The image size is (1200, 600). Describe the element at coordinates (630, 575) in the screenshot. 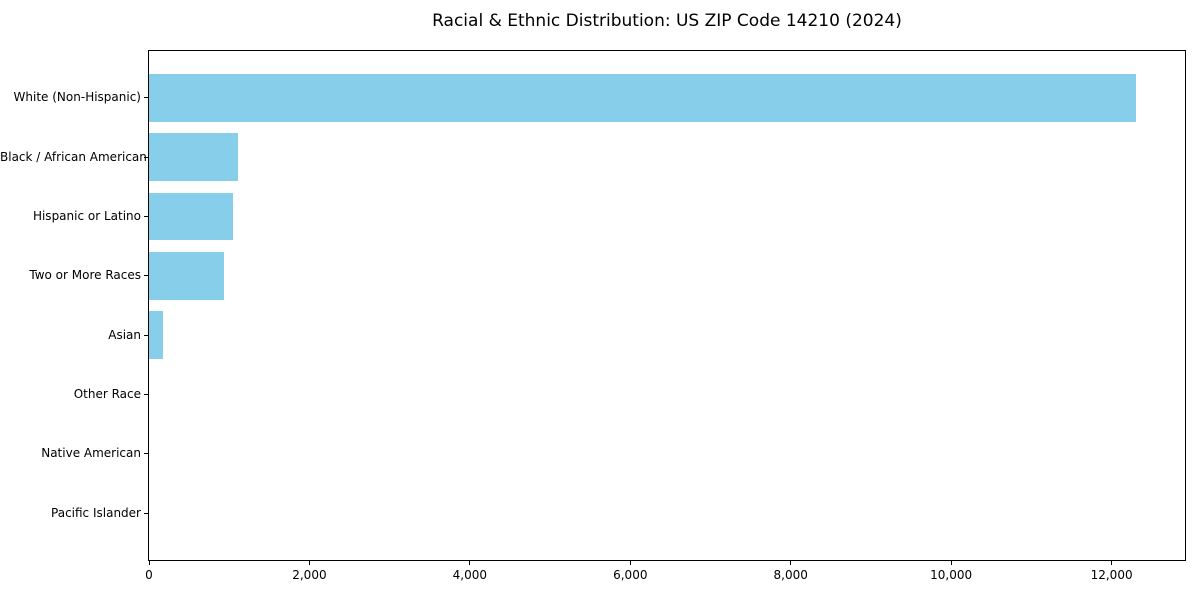

I see `x-tick-label-6-000: 6,000` at that location.